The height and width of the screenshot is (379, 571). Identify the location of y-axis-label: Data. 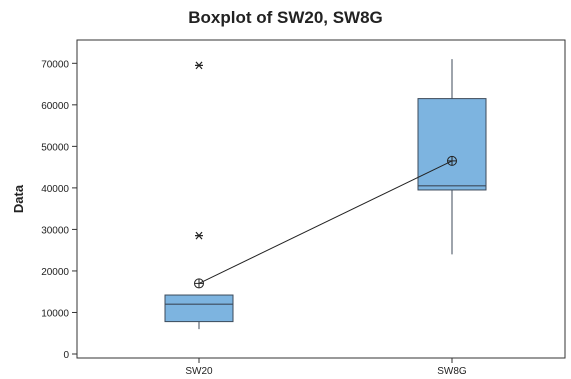
(18, 198).